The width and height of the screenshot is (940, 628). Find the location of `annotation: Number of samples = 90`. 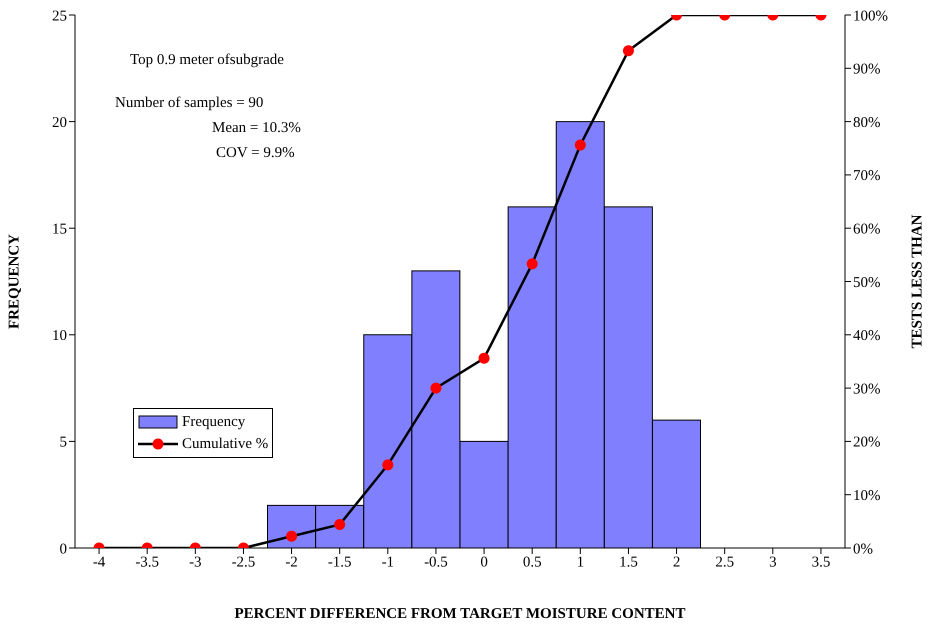

annotation: Number of samples = 90 is located at coordinates (189, 103).